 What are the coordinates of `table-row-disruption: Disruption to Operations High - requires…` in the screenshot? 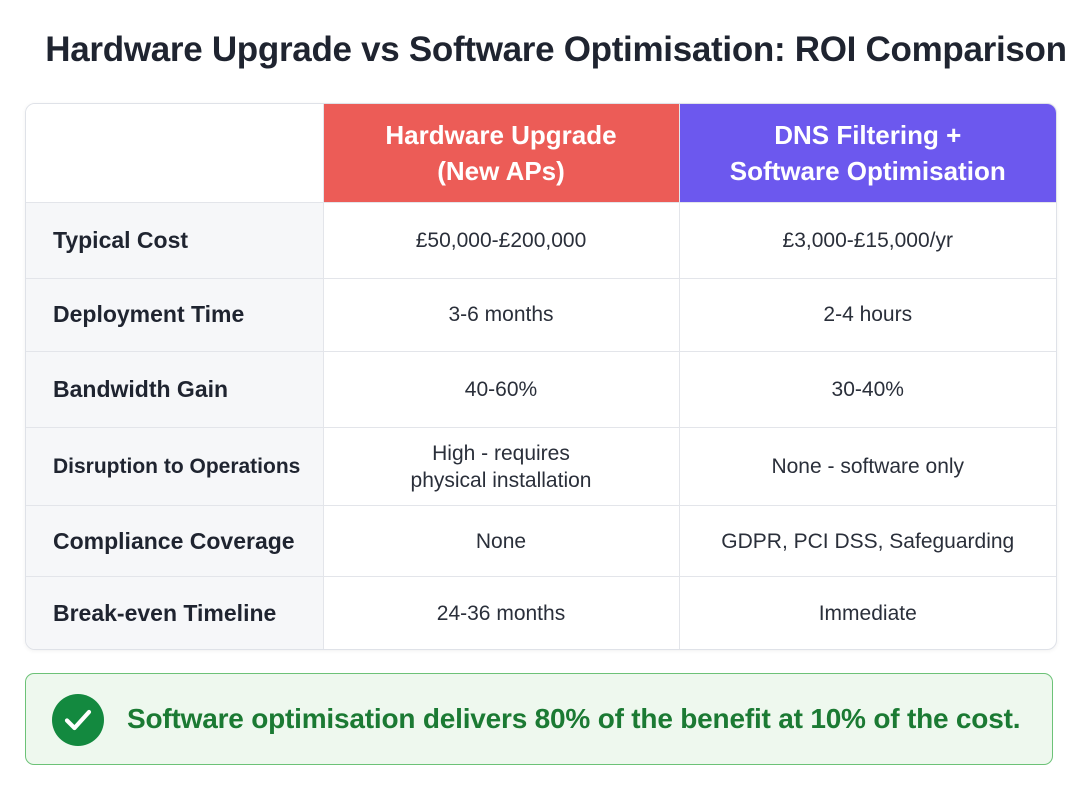 It's located at (541, 466).